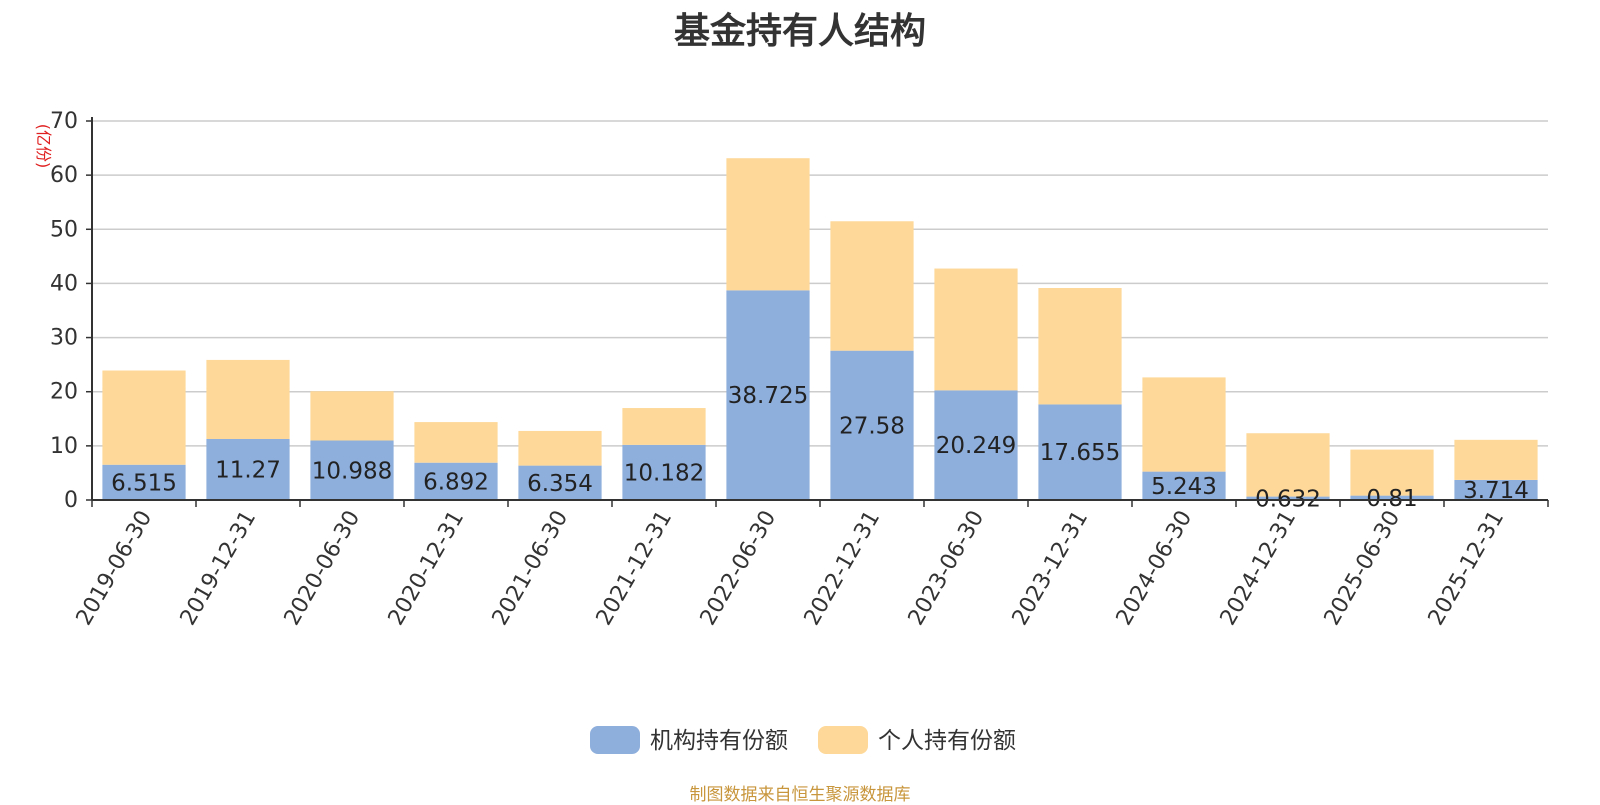  Describe the element at coordinates (843, 740) in the screenshot. I see `legend-swatch-individual` at that location.